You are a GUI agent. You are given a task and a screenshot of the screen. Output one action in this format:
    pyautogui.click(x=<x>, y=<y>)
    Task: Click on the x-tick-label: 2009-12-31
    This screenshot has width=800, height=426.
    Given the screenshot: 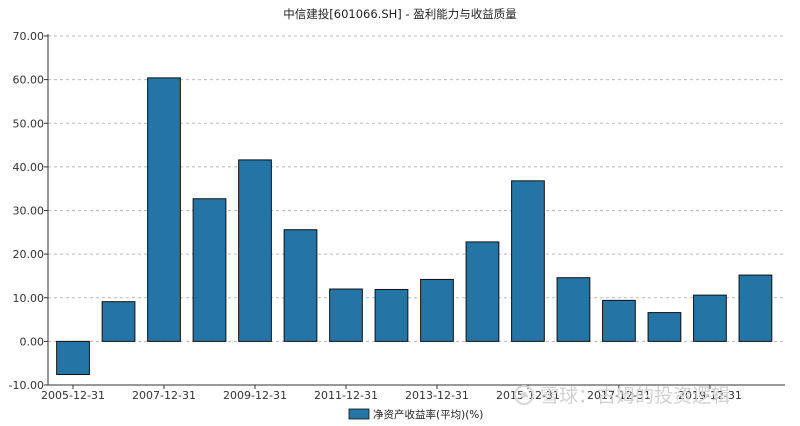 What is the action you would take?
    pyautogui.click(x=255, y=395)
    